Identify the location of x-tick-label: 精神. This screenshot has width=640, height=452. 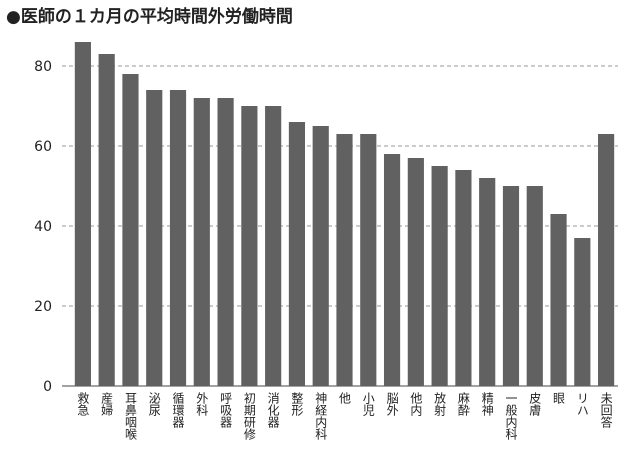
(487, 404).